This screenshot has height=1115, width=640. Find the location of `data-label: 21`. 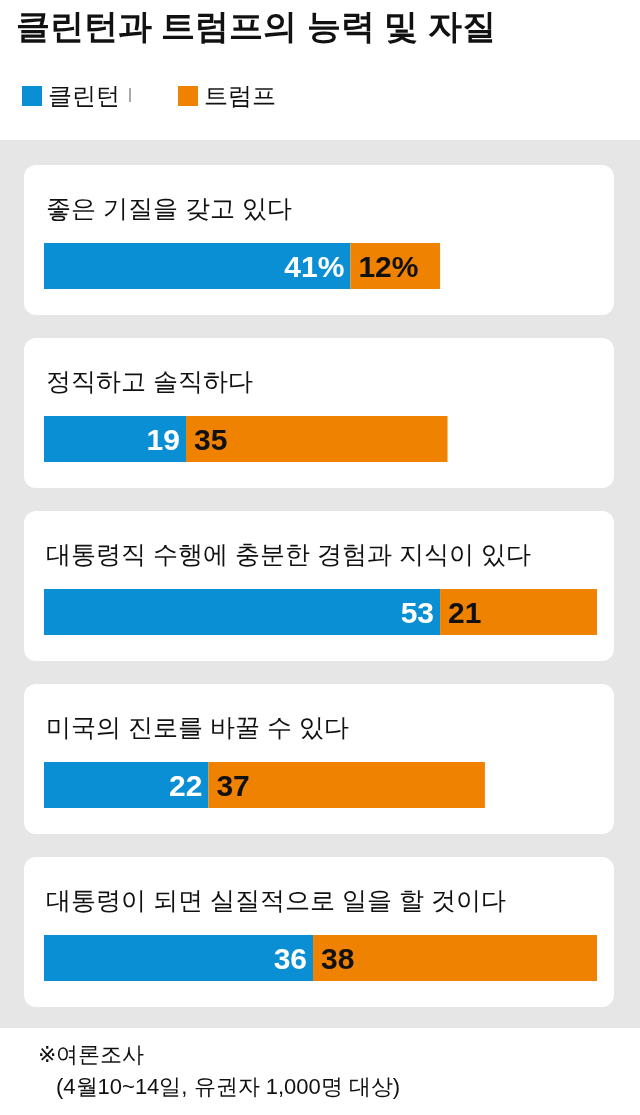

data-label: 21 is located at coordinates (465, 612).